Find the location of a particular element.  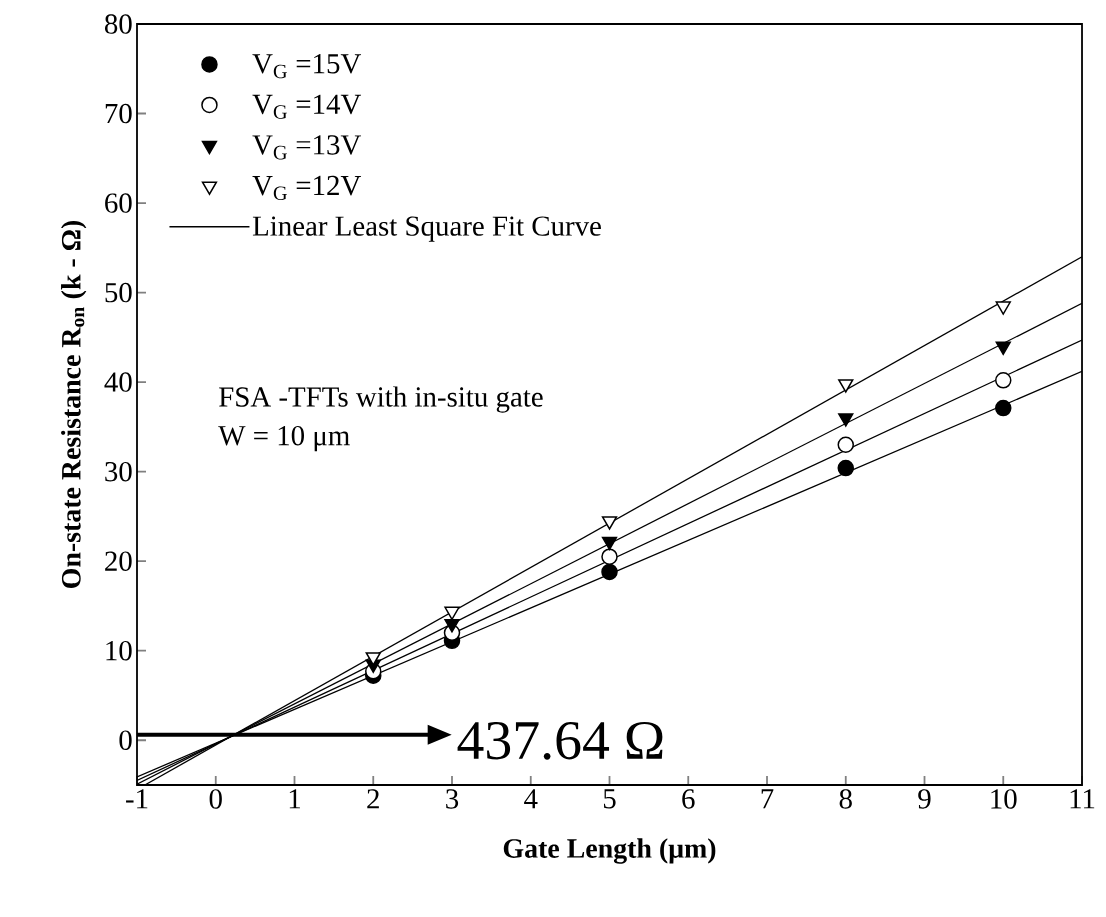

annotation: 437.64 Ω is located at coordinates (560, 740).